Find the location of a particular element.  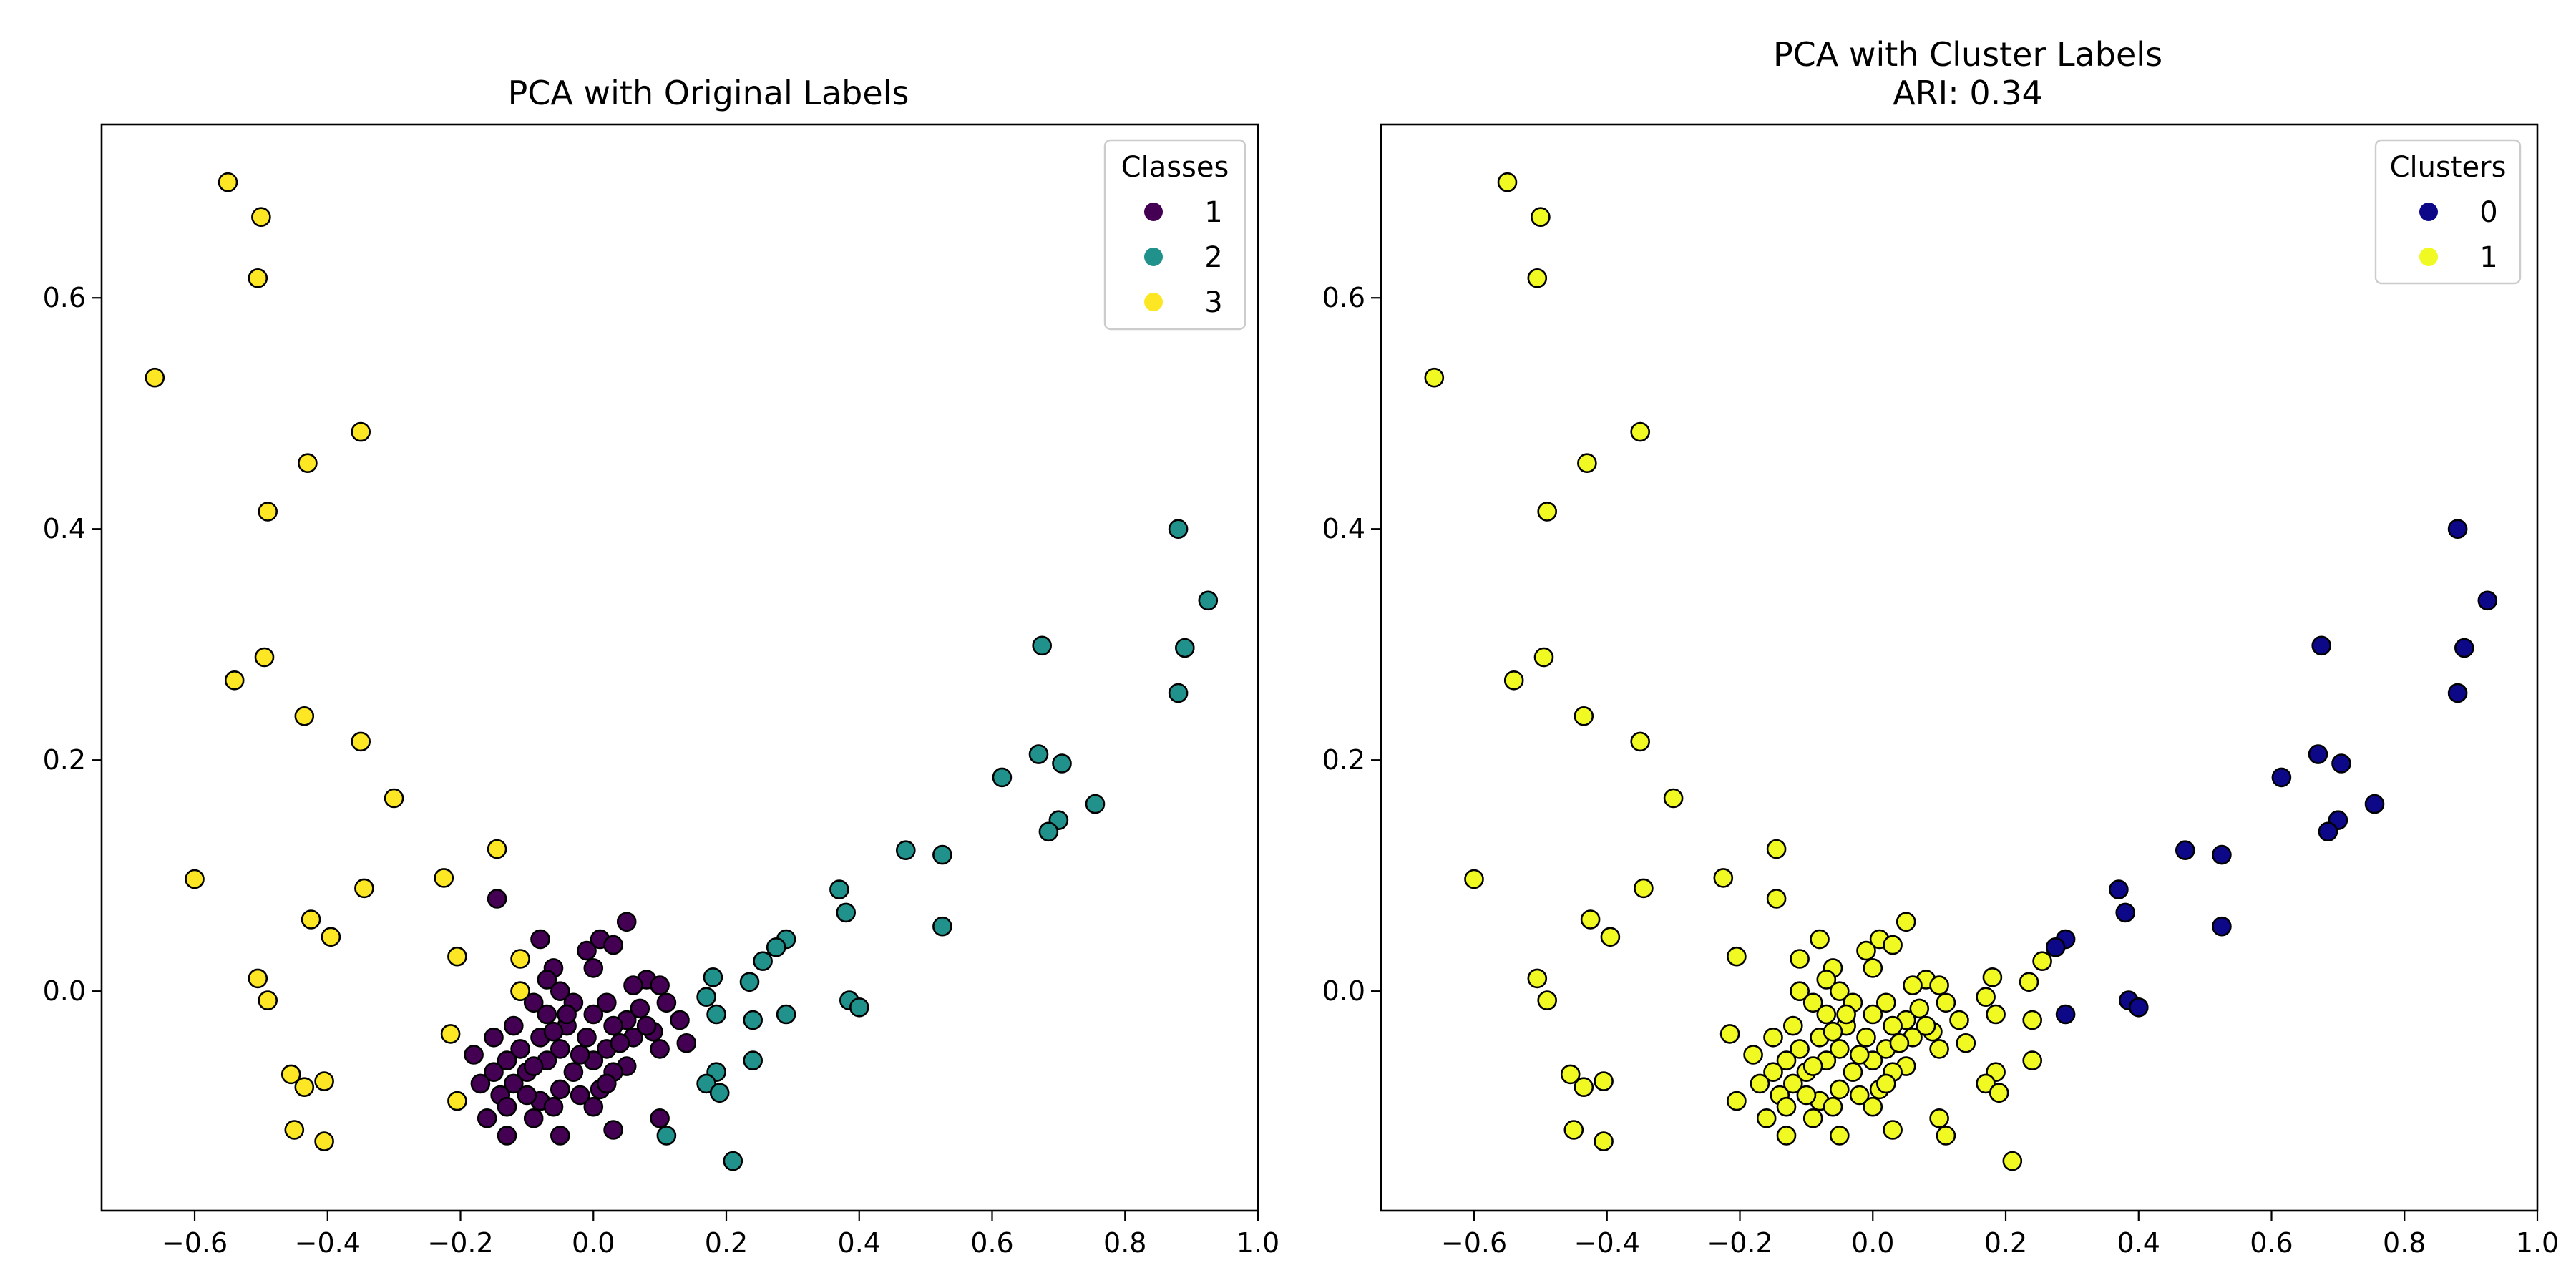

legend-label: 2 is located at coordinates (1213, 257).